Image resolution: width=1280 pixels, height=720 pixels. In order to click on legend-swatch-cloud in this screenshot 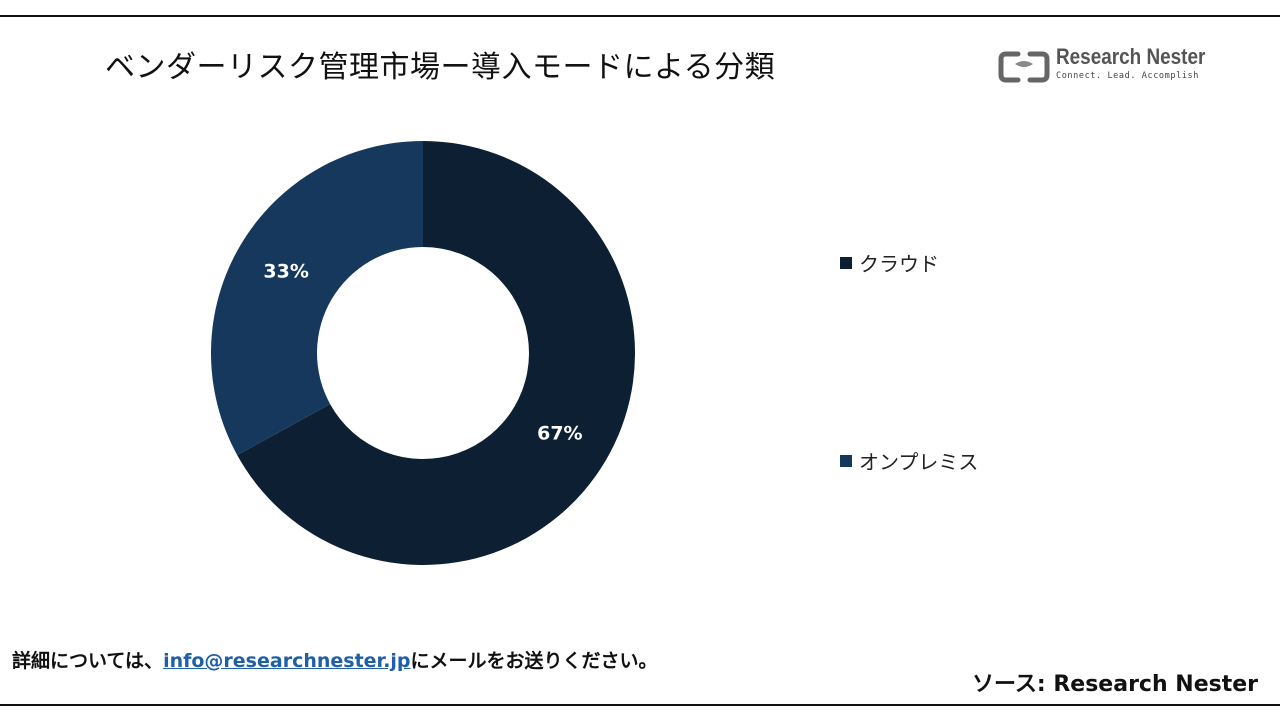, I will do `click(846, 262)`.